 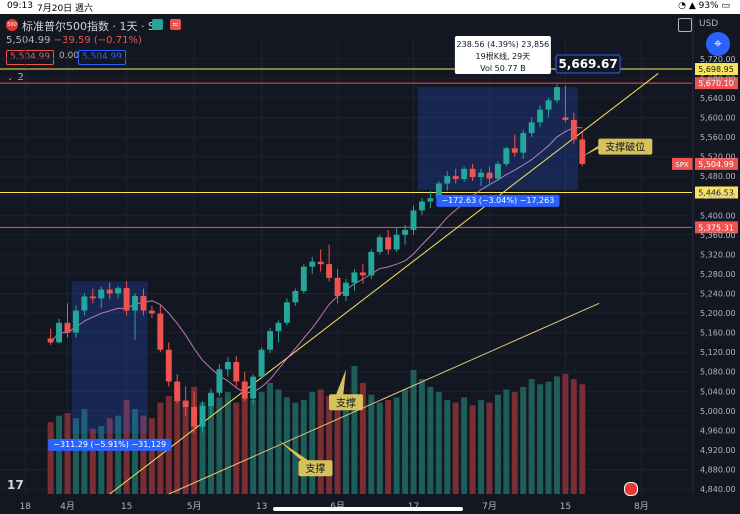 I want to click on quote-change: −39.59 (−0.71%), so click(x=97, y=40).